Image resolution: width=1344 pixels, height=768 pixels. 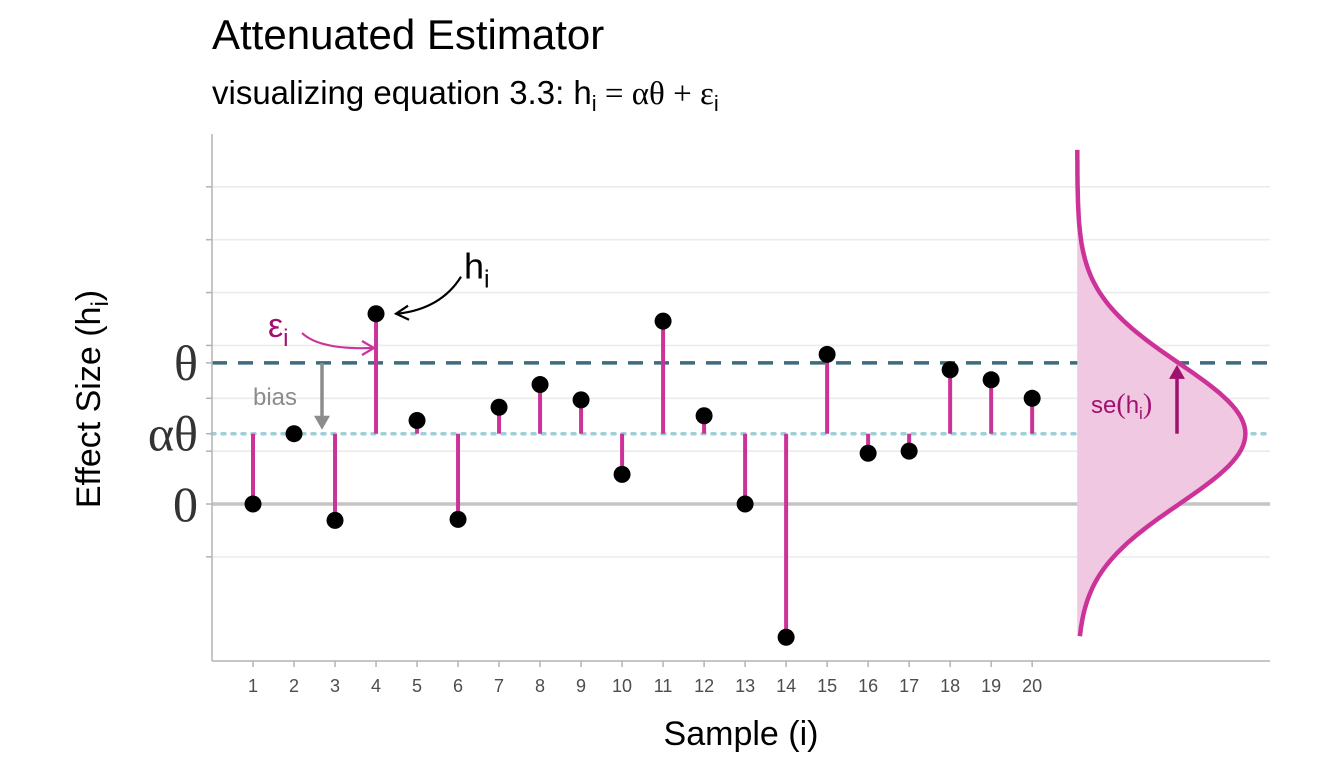 What do you see at coordinates (294, 686) in the screenshot?
I see `x-tick-label-2: 2` at bounding box center [294, 686].